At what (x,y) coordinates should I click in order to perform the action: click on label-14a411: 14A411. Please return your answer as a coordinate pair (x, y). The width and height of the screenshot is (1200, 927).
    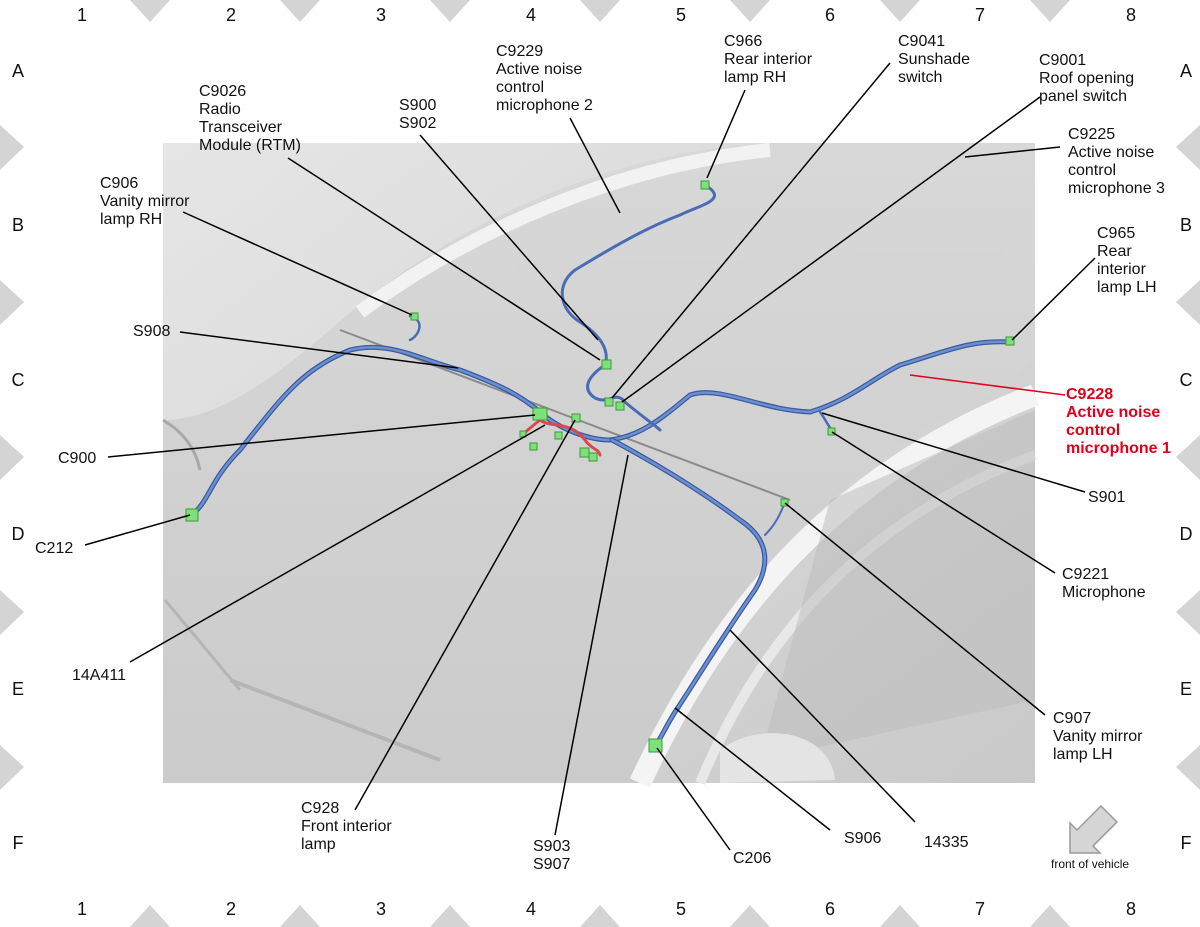
    Looking at the image, I should click on (99, 675).